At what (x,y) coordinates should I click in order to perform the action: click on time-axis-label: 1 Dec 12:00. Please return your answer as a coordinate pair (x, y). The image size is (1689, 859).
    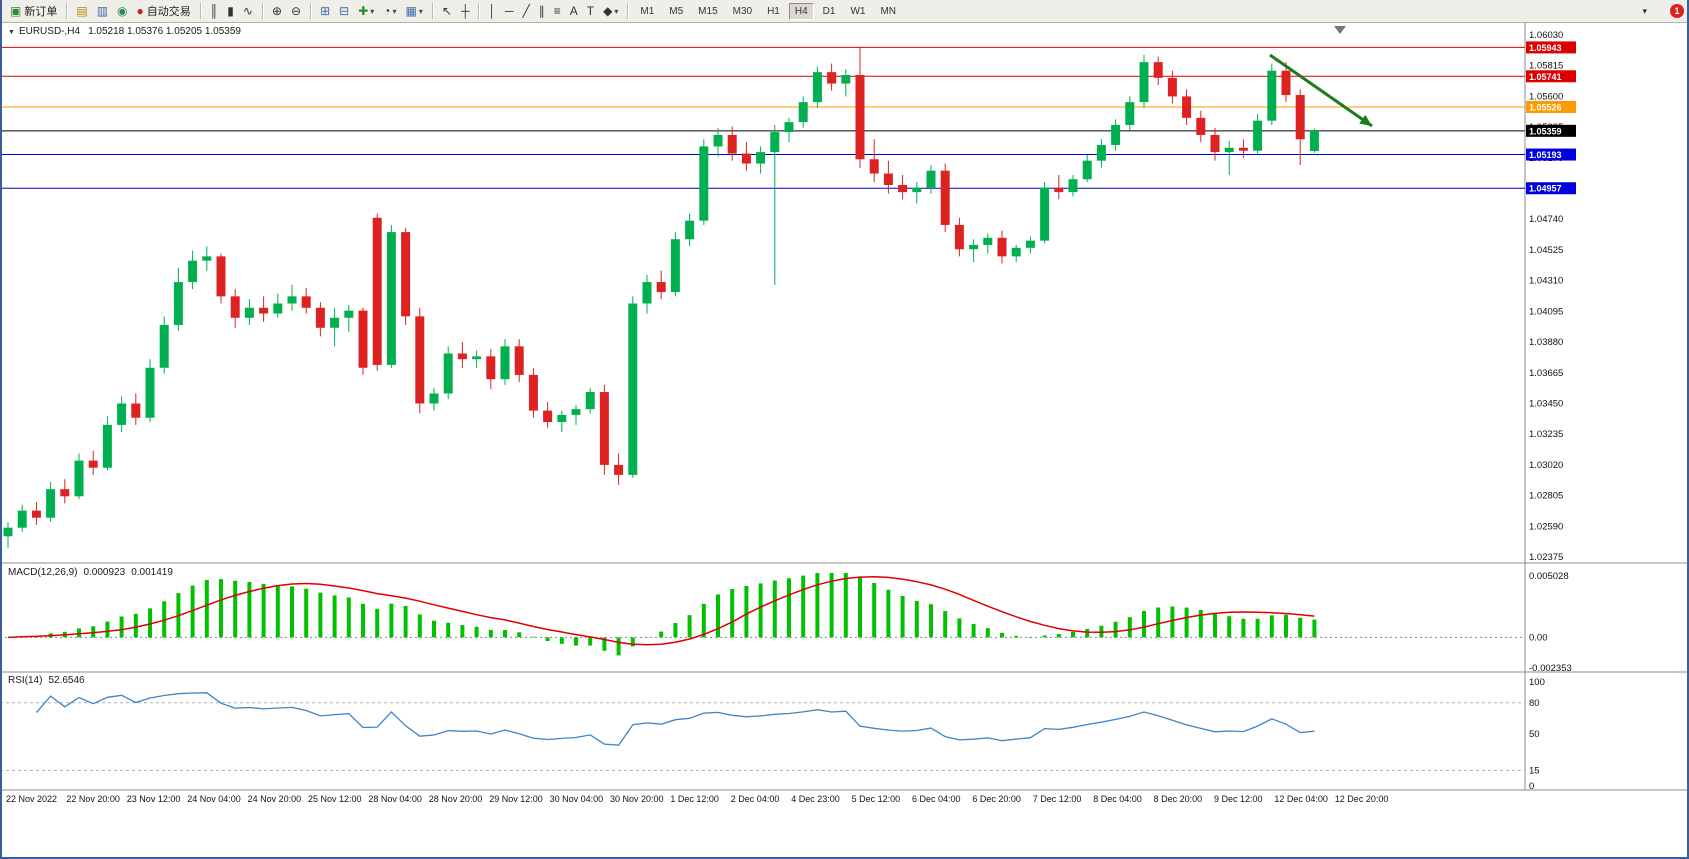
    Looking at the image, I should click on (694, 799).